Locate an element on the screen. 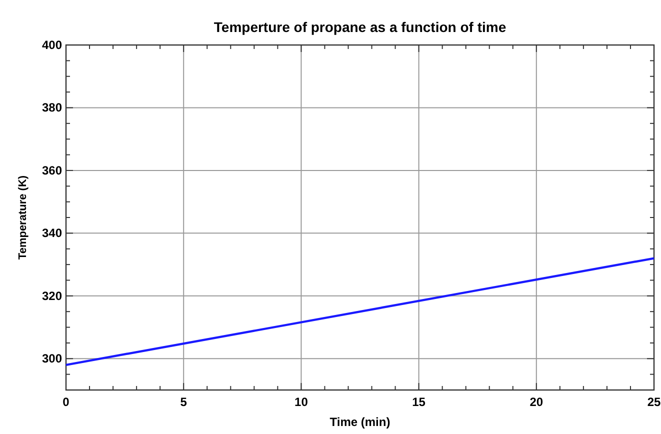 The height and width of the screenshot is (434, 661). x-axis-title: Time (min) is located at coordinates (360, 422).